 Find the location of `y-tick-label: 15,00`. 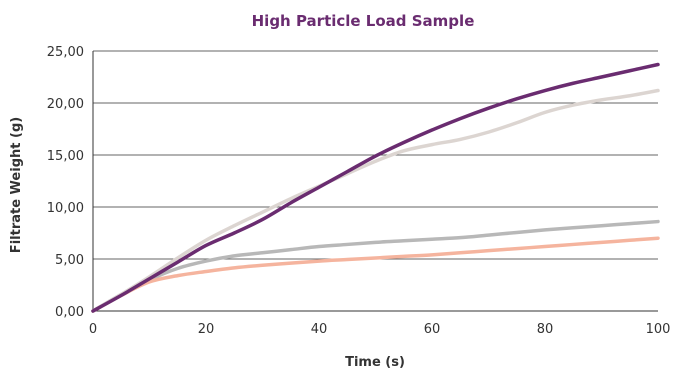

y-tick-label: 15,00 is located at coordinates (65, 156).